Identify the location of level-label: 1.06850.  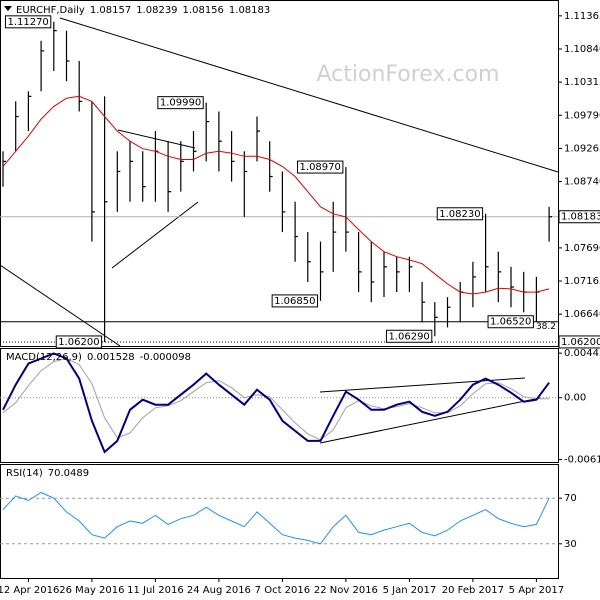
(294, 301).